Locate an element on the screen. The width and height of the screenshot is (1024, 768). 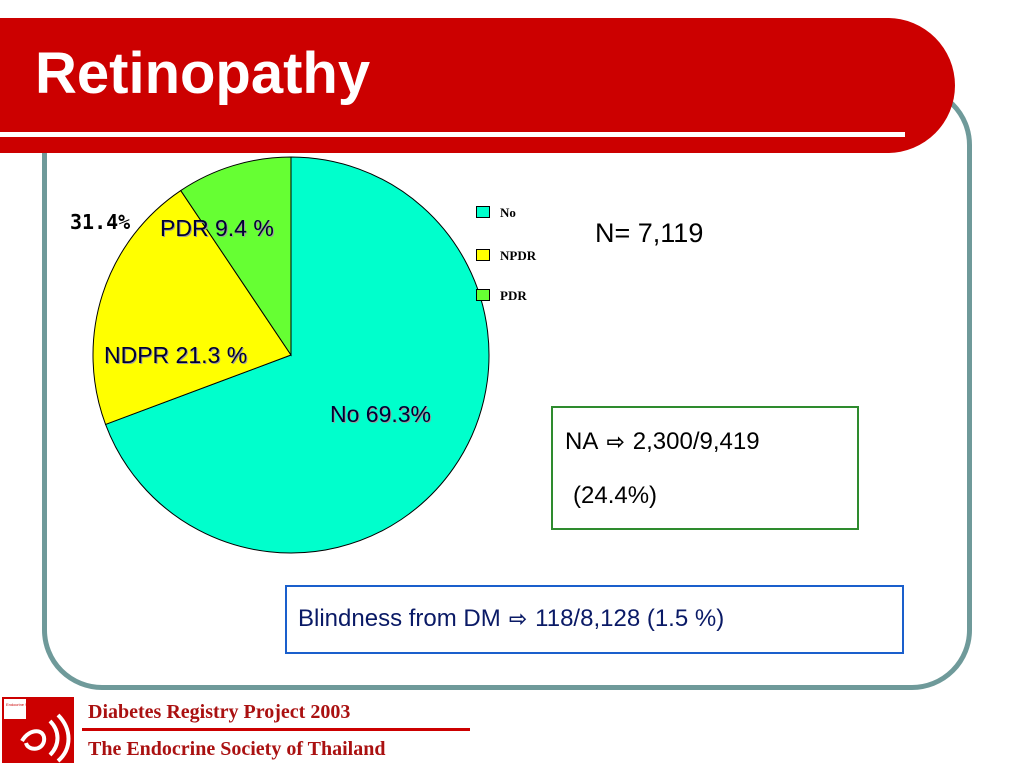
title-underline is located at coordinates (452, 134).